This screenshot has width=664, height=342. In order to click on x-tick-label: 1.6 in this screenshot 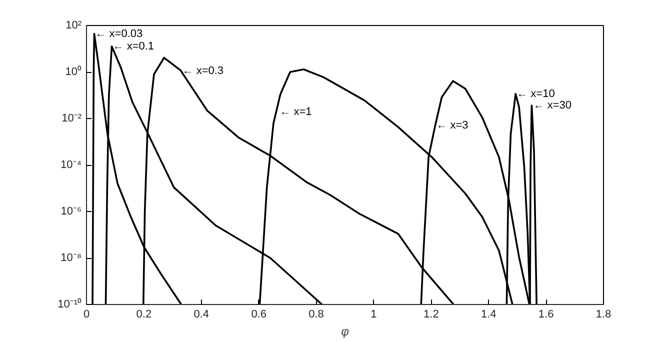, I will do `click(546, 314)`.